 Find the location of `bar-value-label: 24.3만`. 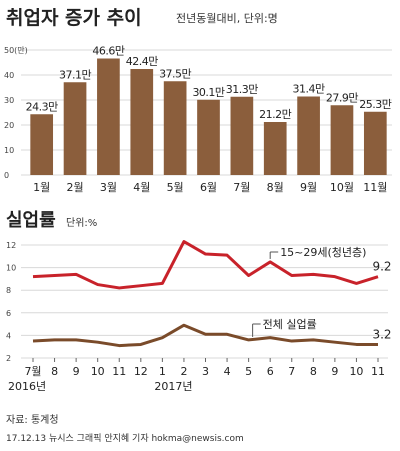

bar-value-label: 24.3만 is located at coordinates (42, 106).